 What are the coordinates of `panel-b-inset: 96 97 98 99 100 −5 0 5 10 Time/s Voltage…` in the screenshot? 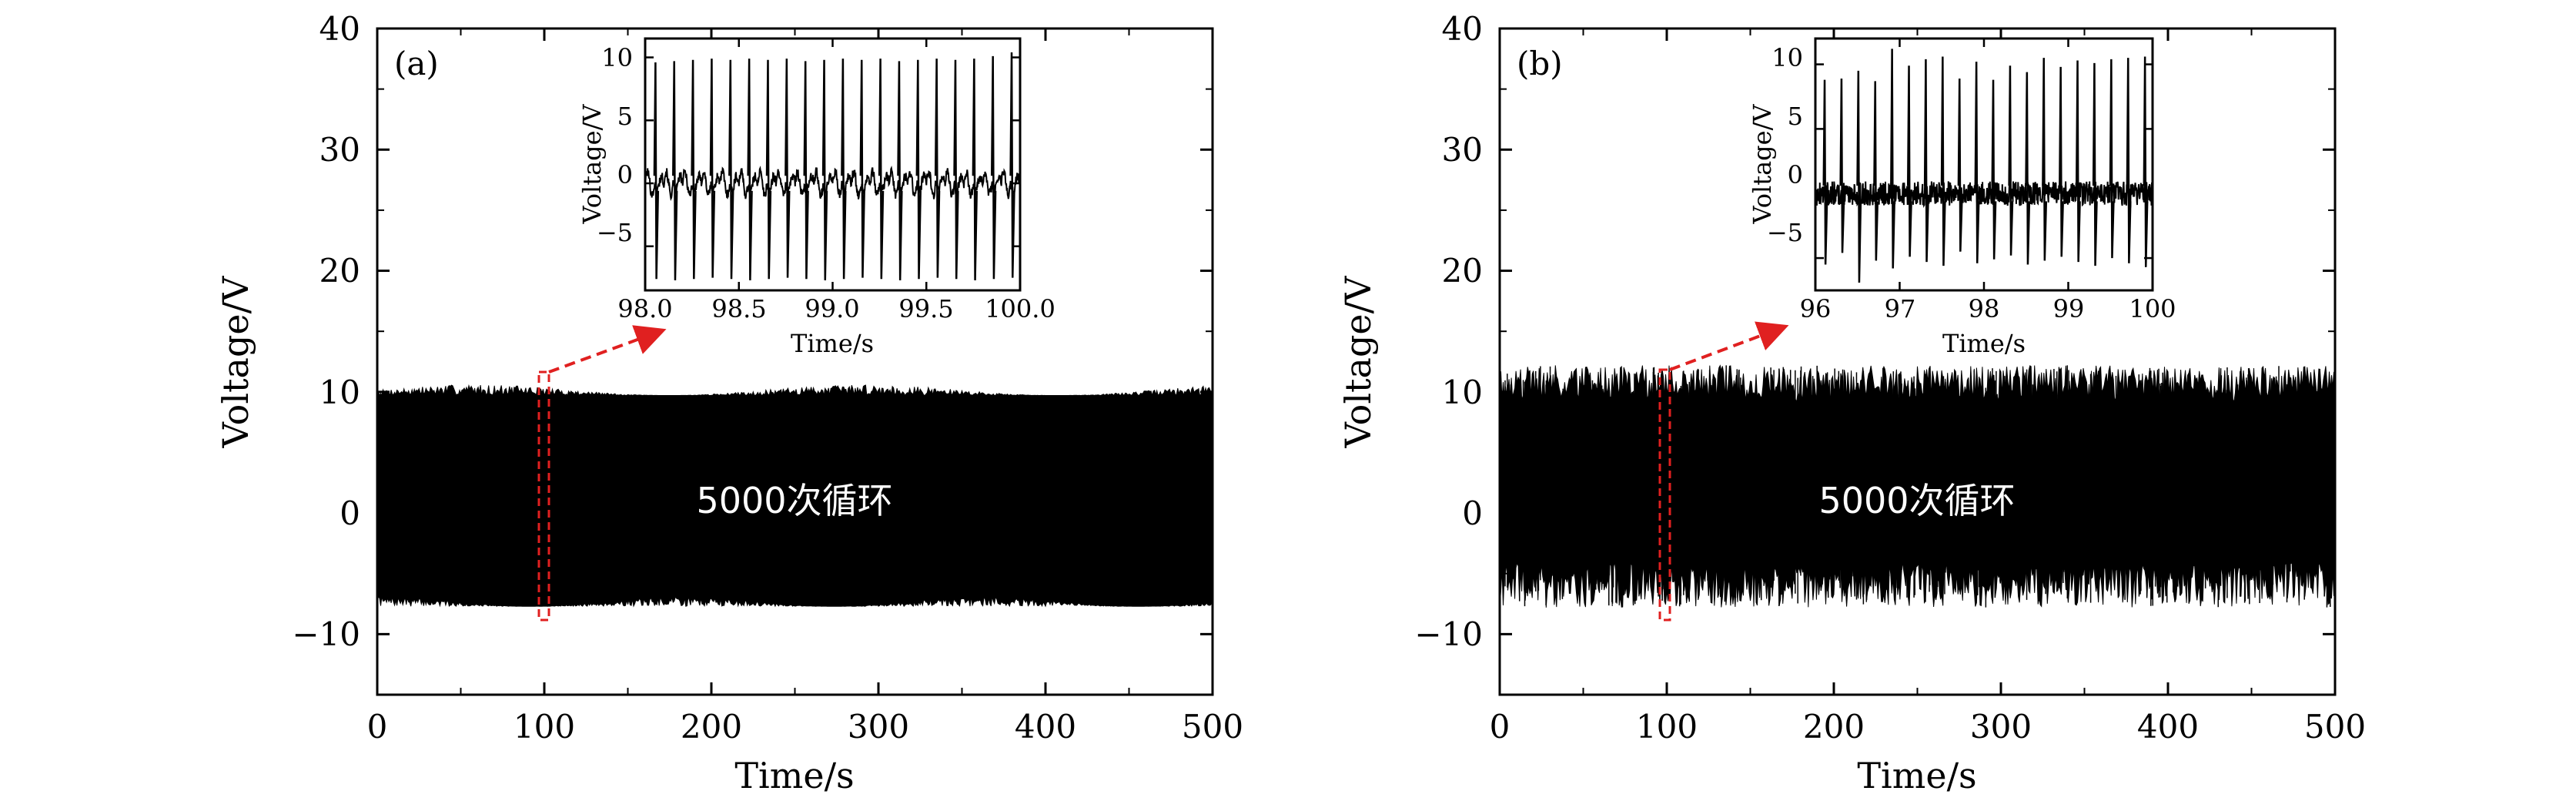 It's located at (1962, 197).